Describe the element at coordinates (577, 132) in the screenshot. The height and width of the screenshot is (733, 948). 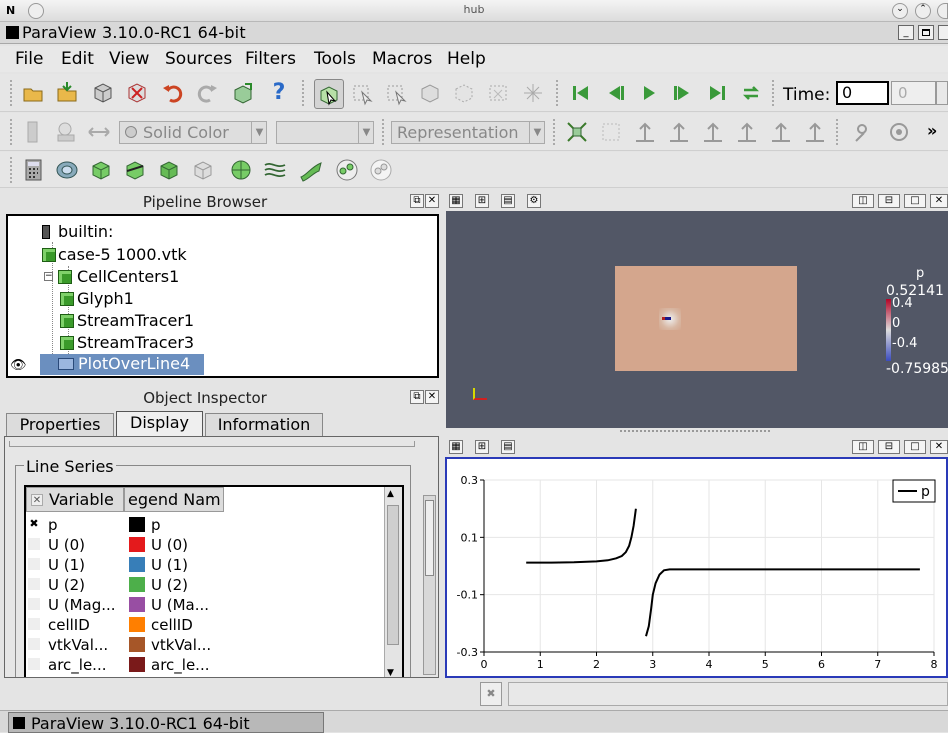
I see `reset-camera-icon` at that location.